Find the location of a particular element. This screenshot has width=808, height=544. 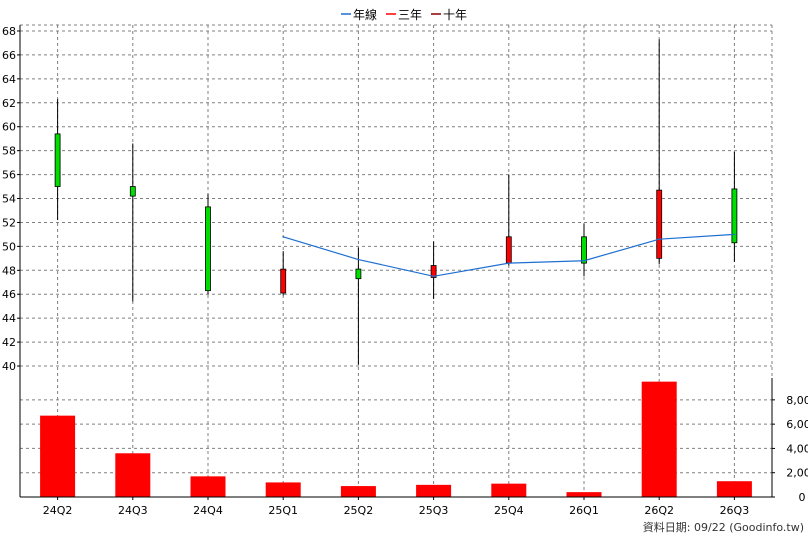

price-tick-label-11: 62 is located at coordinates (9, 103).